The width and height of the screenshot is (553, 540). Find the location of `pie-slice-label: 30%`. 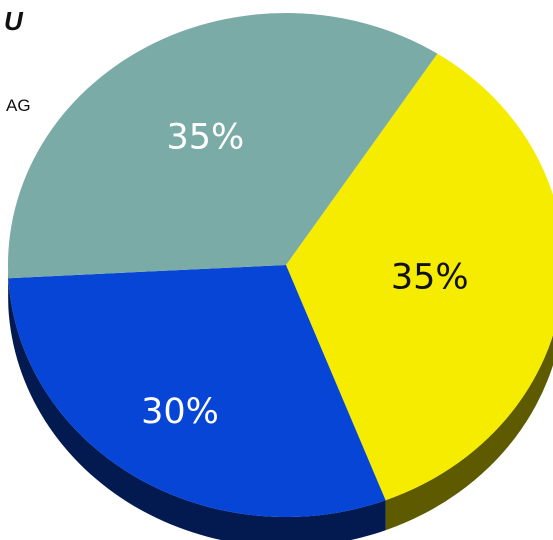

pie-slice-label: 30% is located at coordinates (180, 412).